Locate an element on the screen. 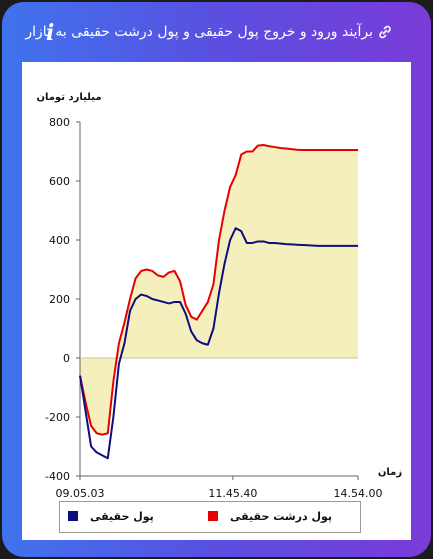 The image size is (433, 559). legend-label-big-real-money: پول درشت حقیقی is located at coordinates (281, 516).